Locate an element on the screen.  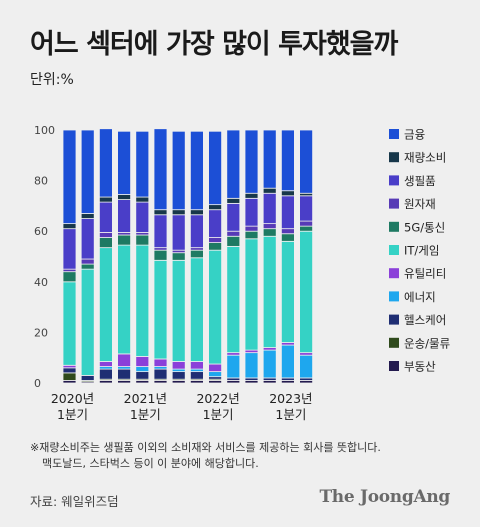
bar-stack-2021Q4 is located at coordinates (196, 257).